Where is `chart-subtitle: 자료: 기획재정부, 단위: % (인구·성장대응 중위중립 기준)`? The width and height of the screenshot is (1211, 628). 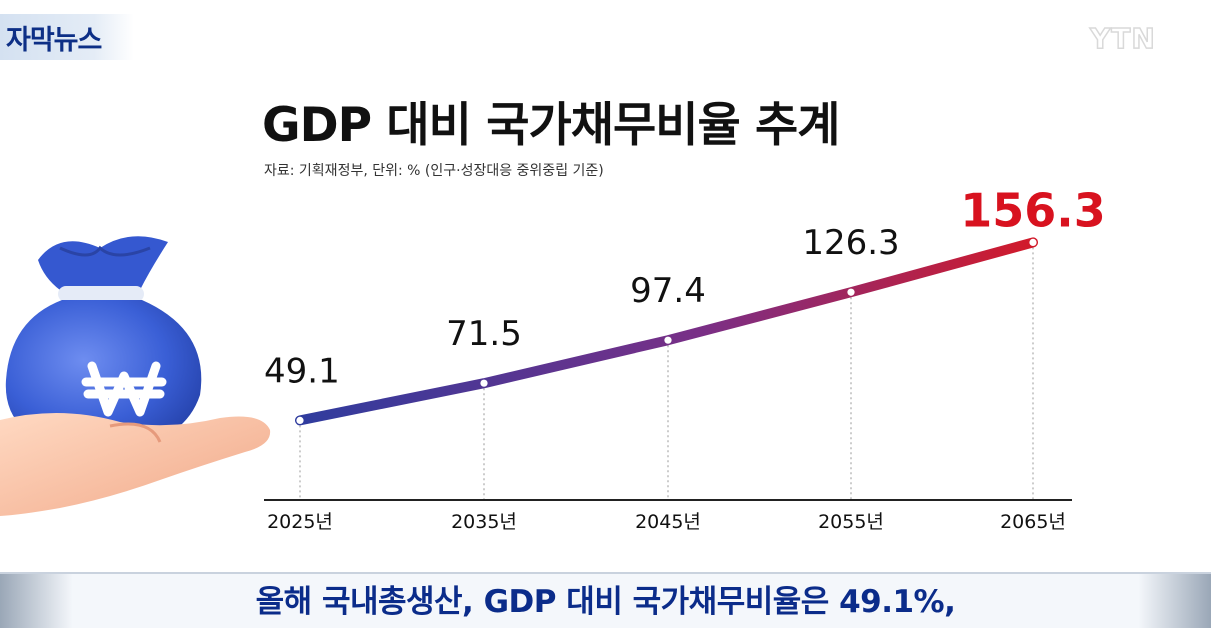
chart-subtitle: 자료: 기획재정부, 단위: % (인구·성장대응 중위중립 기준) is located at coordinates (434, 171).